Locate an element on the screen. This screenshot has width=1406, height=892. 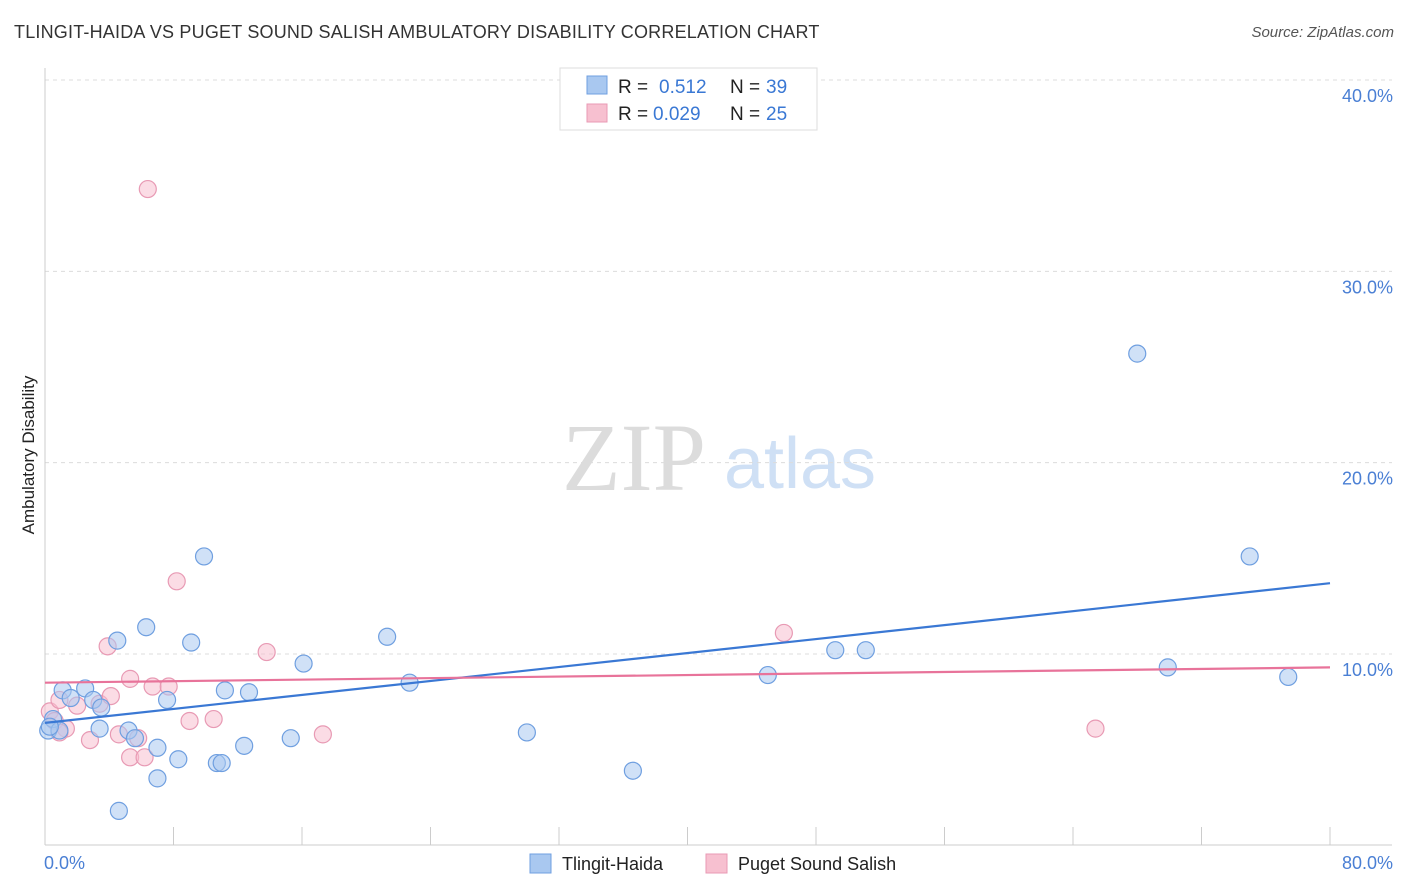
watermark-atlas: atlas is located at coordinates (800, 464).